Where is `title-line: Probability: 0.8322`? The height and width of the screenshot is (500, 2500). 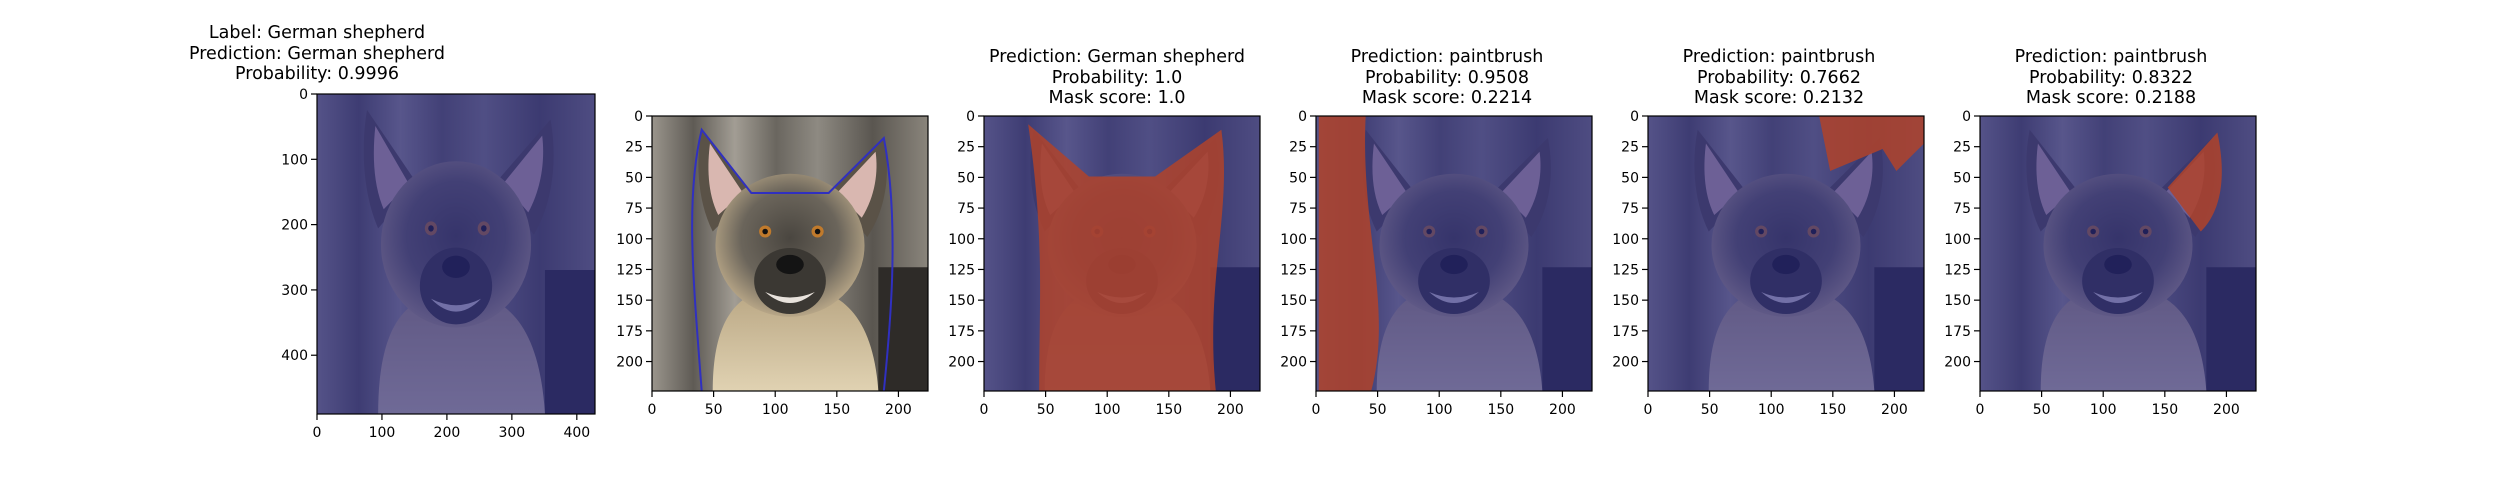 title-line: Probability: 0.8322 is located at coordinates (2111, 77).